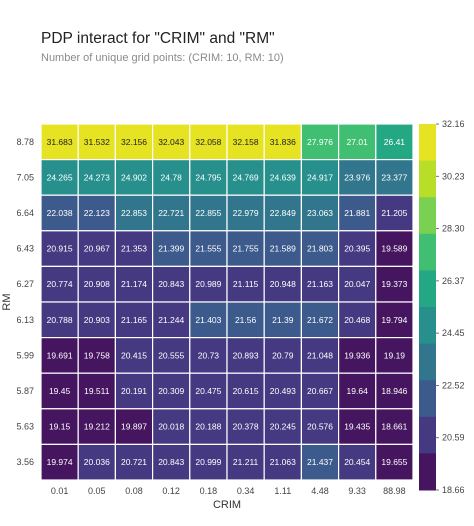 The height and width of the screenshot is (526, 474). Describe the element at coordinates (209, 355) in the screenshot. I see `cell-value-label: 20.73` at that location.